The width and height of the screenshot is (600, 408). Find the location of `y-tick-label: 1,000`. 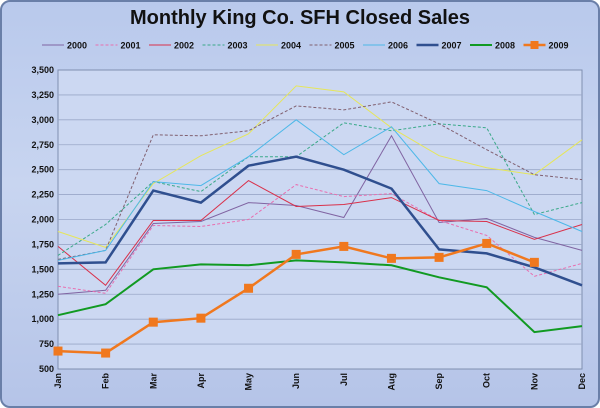

y-tick-label: 1,000 is located at coordinates (42, 319).